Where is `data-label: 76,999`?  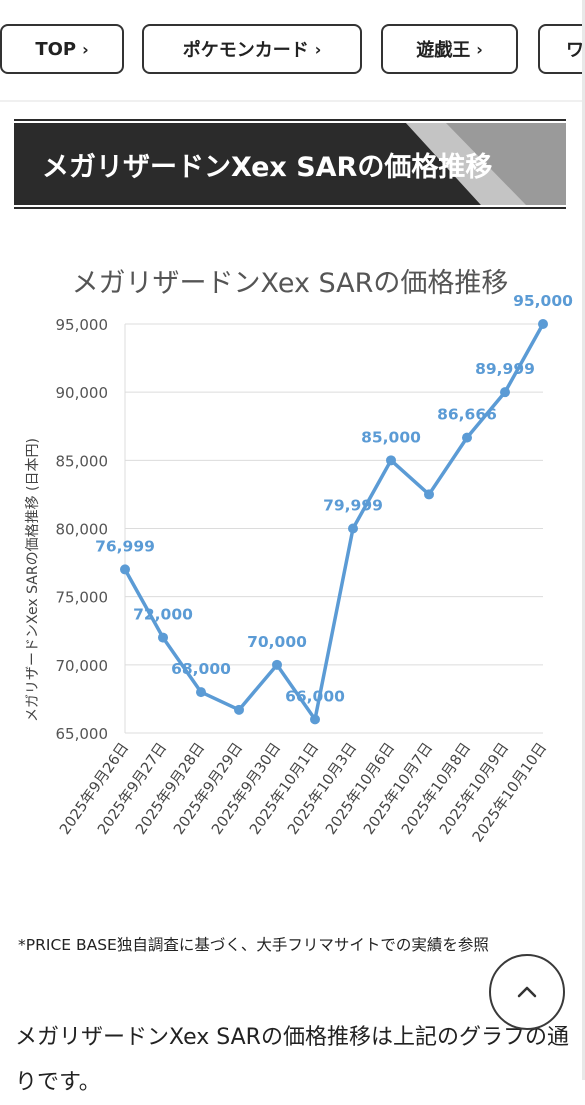
data-label: 76,999 is located at coordinates (125, 546).